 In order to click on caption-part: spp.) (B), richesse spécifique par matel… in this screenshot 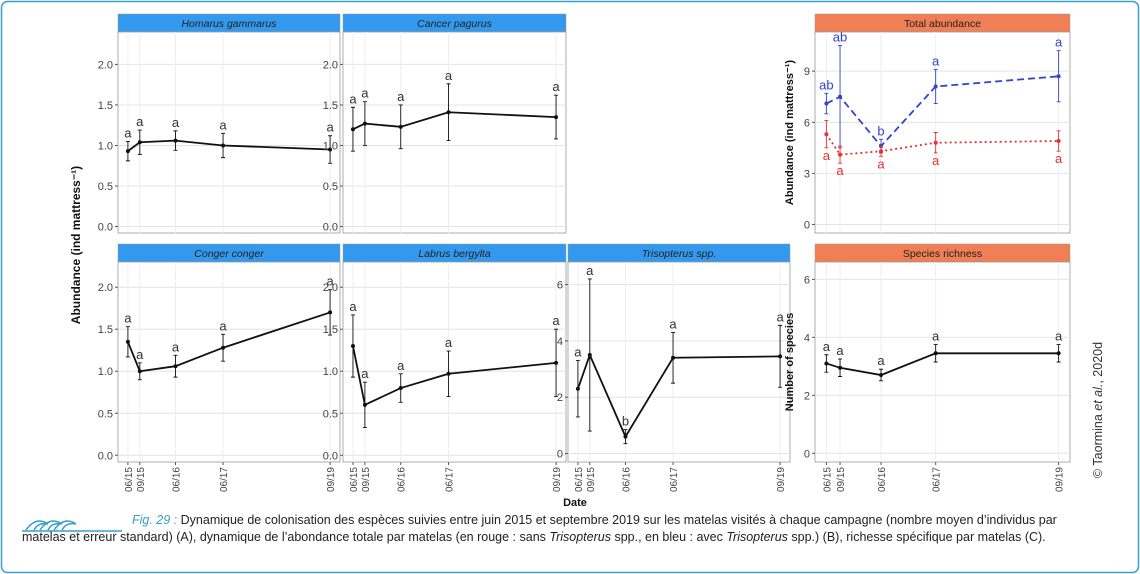, I will do `click(916, 537)`.